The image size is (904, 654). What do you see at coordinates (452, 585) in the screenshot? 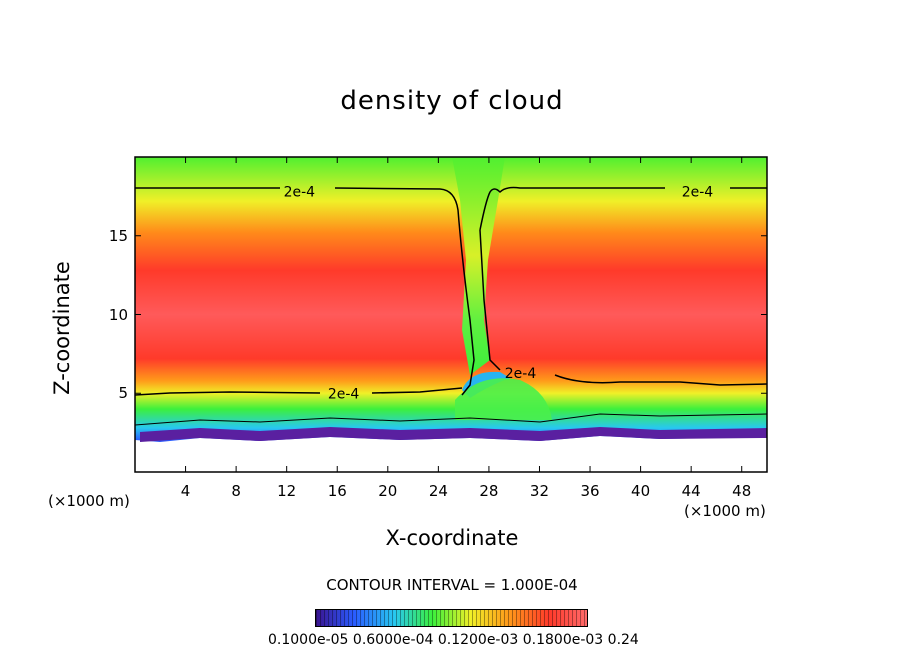
I see `contour-interval-text: CONTOUR INTERVAL = 1.000E-04` at bounding box center [452, 585].